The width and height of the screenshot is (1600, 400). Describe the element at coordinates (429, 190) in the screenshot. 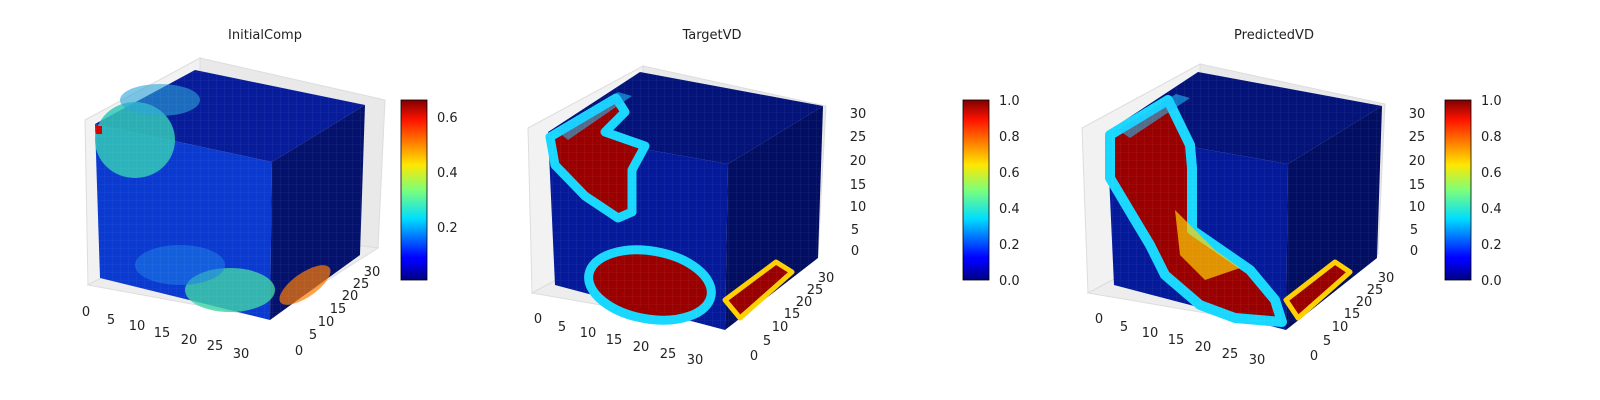

I see `colorbar: 0.2 0.4 0.6` at that location.